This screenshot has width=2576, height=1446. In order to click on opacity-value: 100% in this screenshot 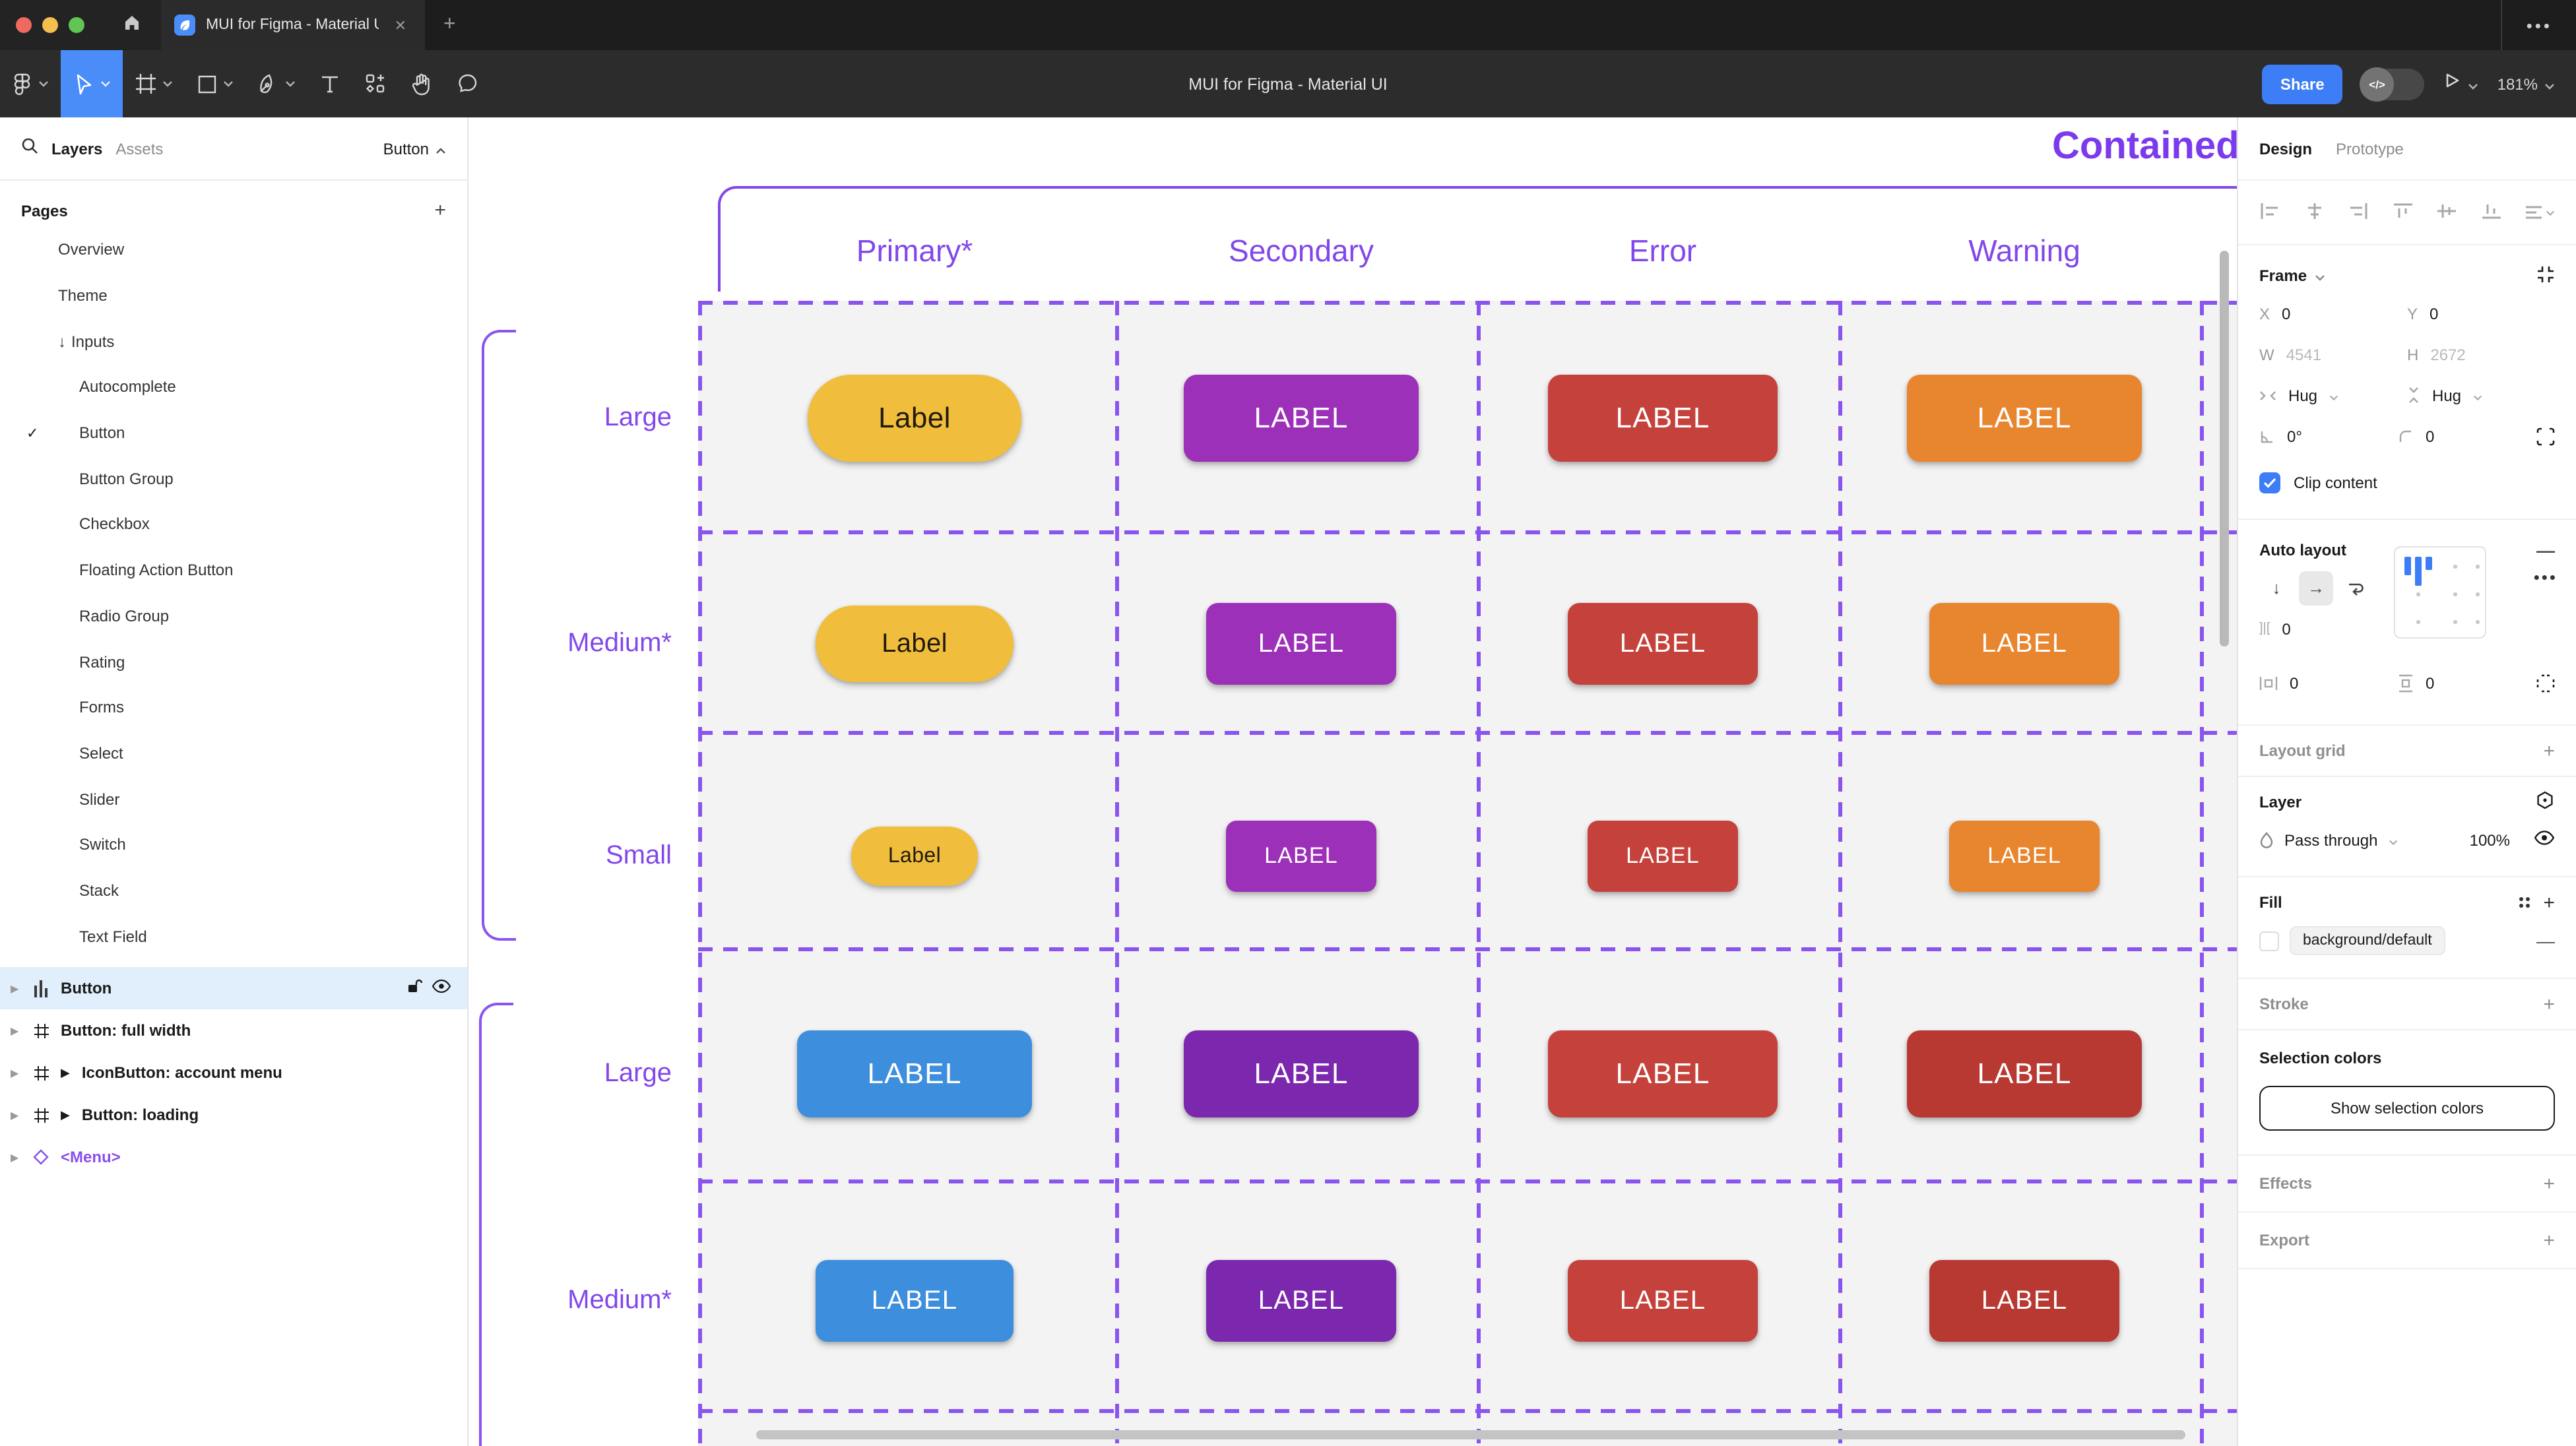, I will do `click(2489, 840)`.